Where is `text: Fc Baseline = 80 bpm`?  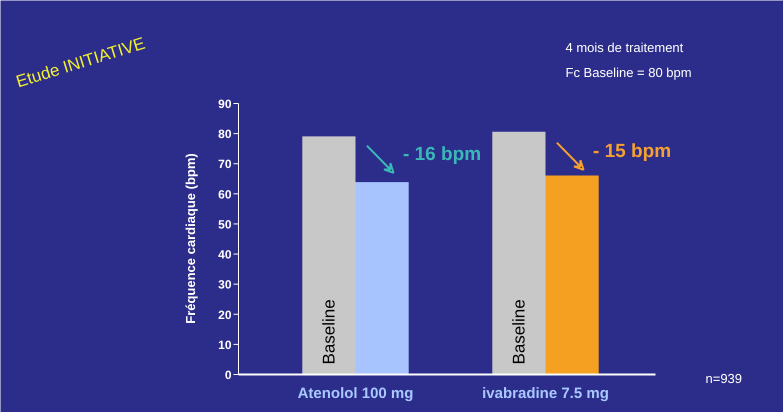
text: Fc Baseline = 80 bpm is located at coordinates (629, 72).